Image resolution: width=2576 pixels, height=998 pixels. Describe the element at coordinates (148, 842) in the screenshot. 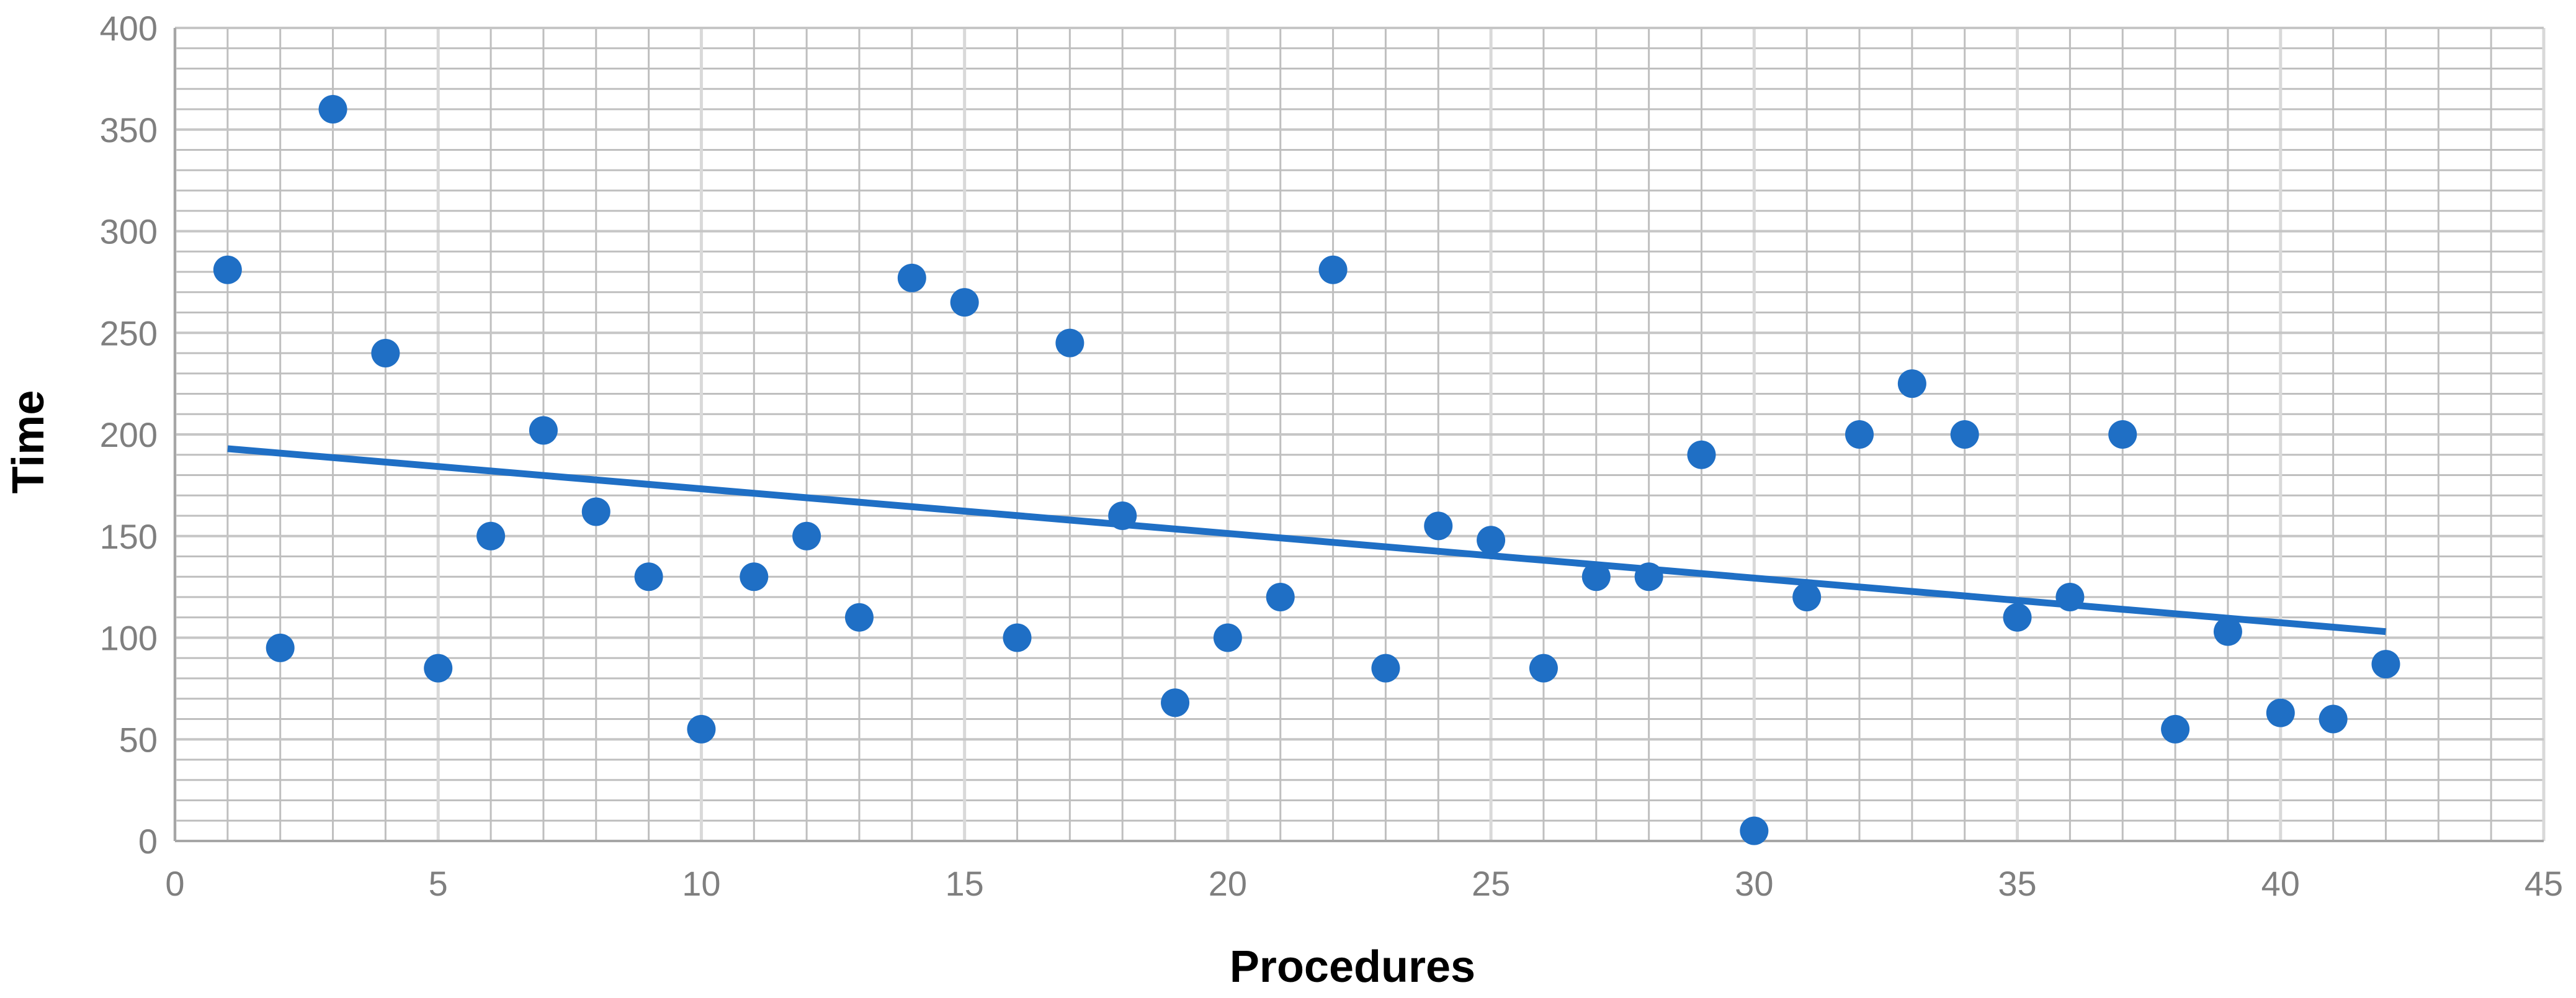

I see `y-tick-label: 0` at that location.